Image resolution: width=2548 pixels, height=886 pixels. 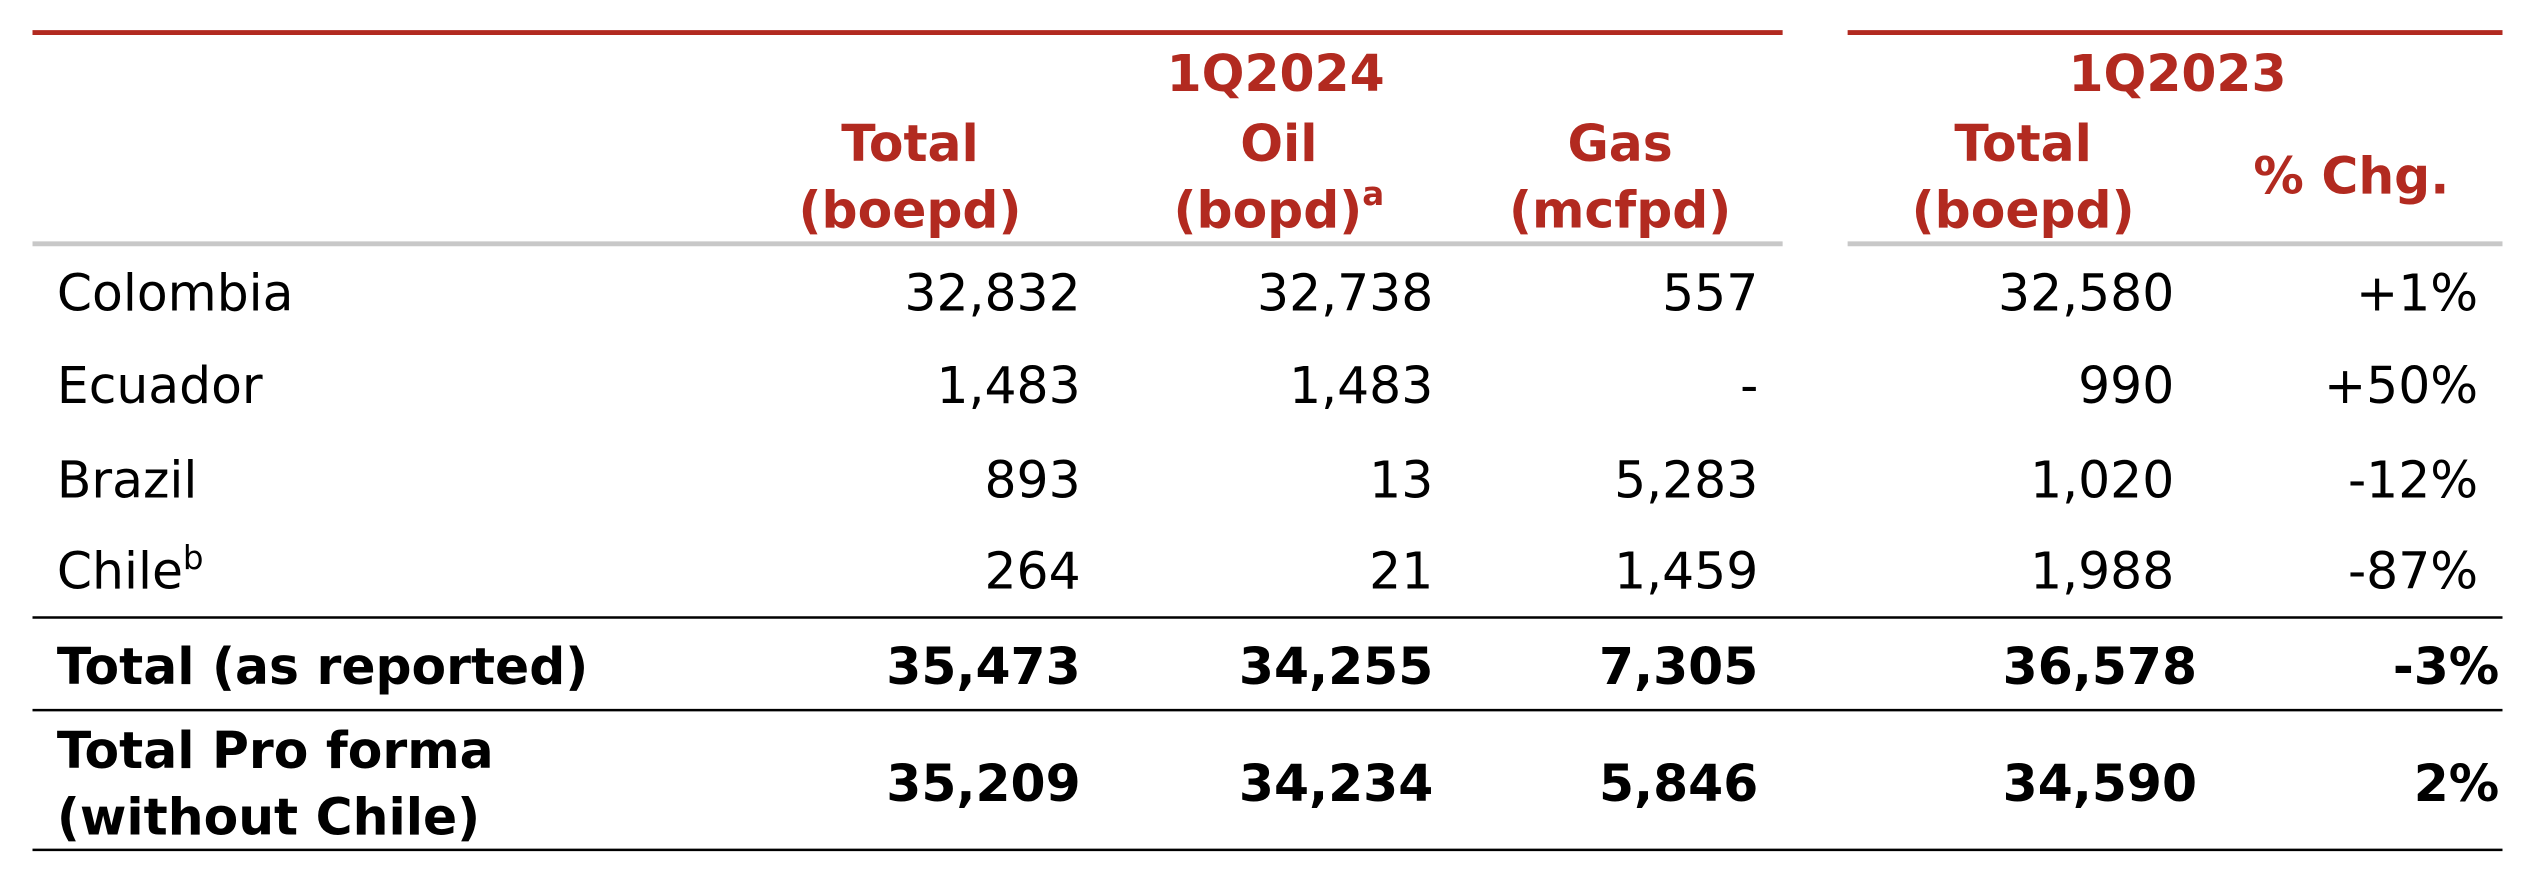 What do you see at coordinates (2413, 570) in the screenshot?
I see `cell: -87%` at bounding box center [2413, 570].